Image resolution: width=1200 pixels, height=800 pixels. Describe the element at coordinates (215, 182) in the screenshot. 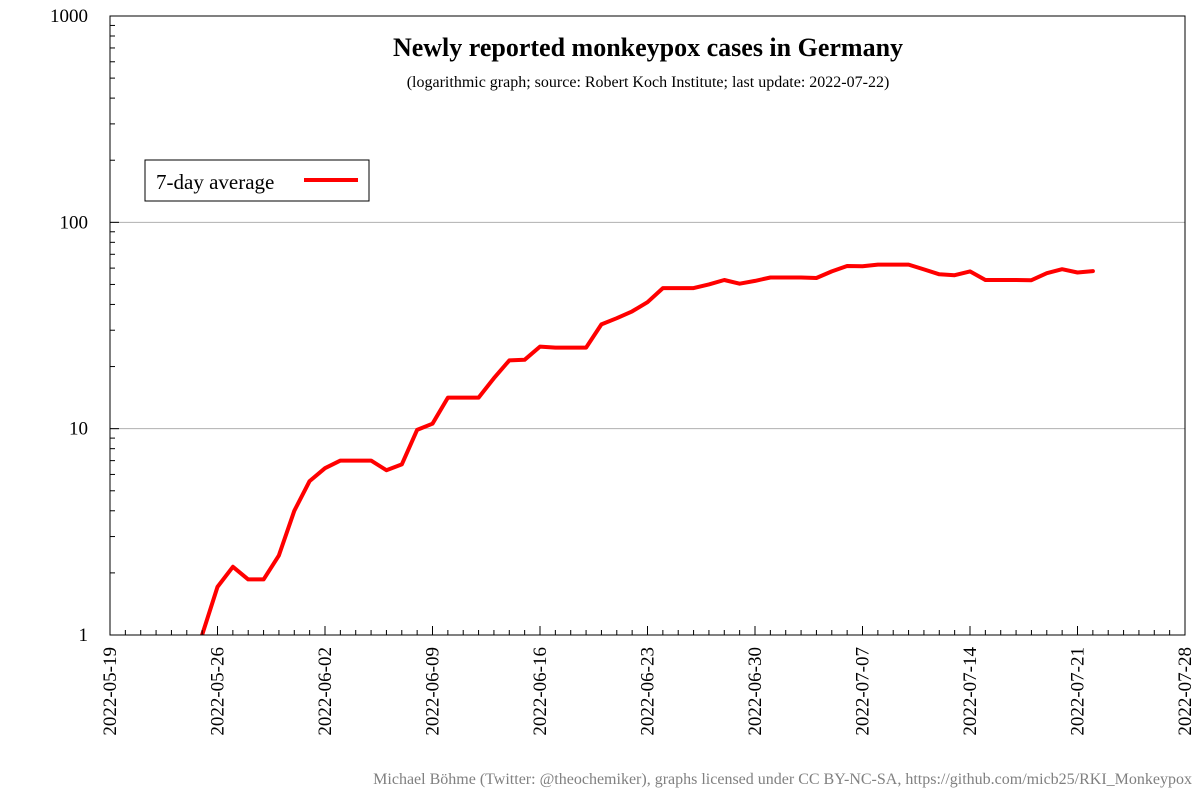

I see `legend-label: 7-day average` at that location.